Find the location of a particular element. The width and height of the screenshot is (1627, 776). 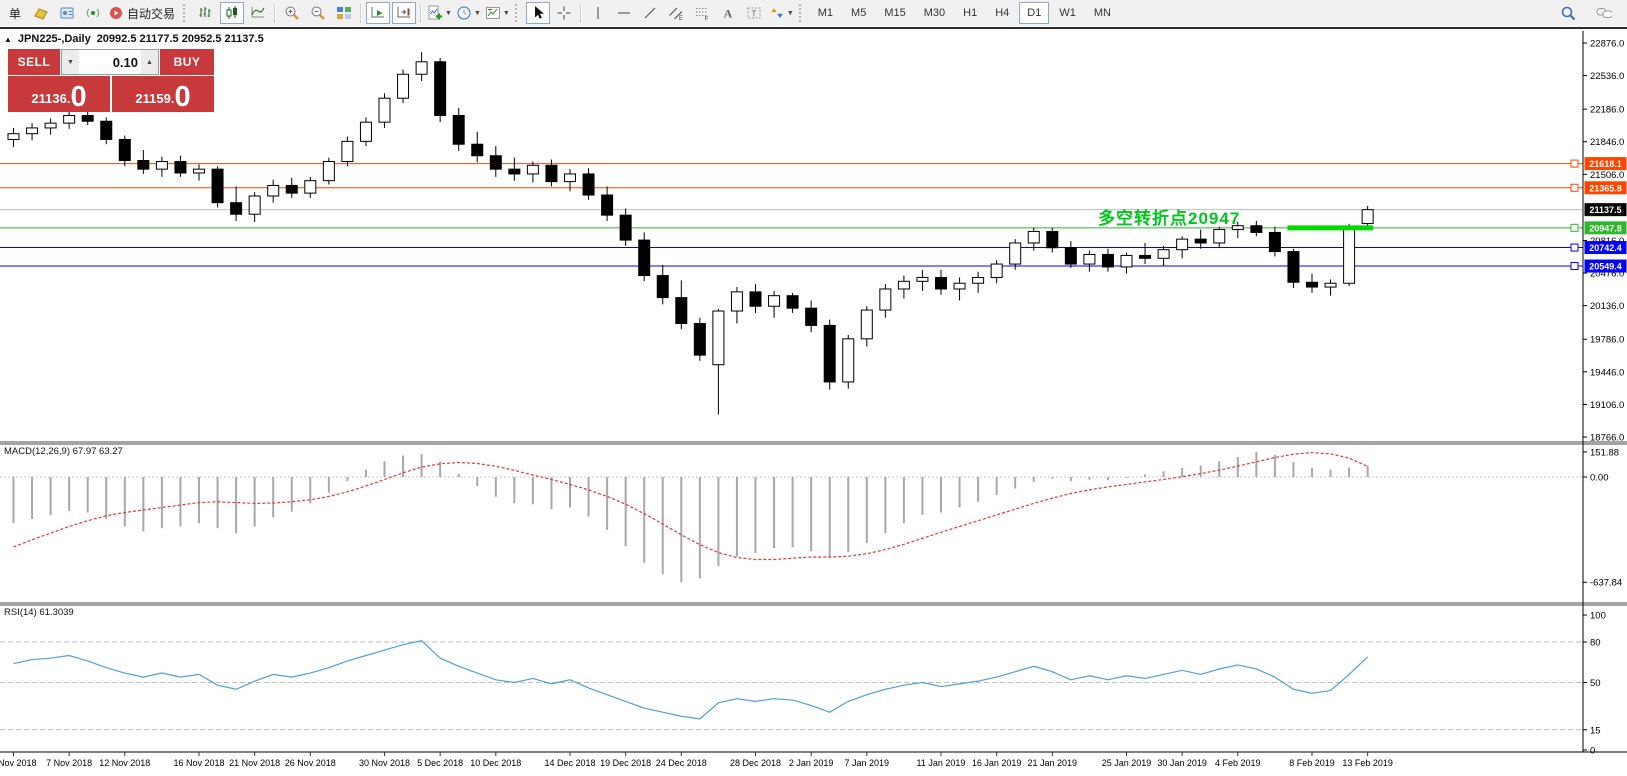

timeframe-m15-label: M15 is located at coordinates (895, 13).